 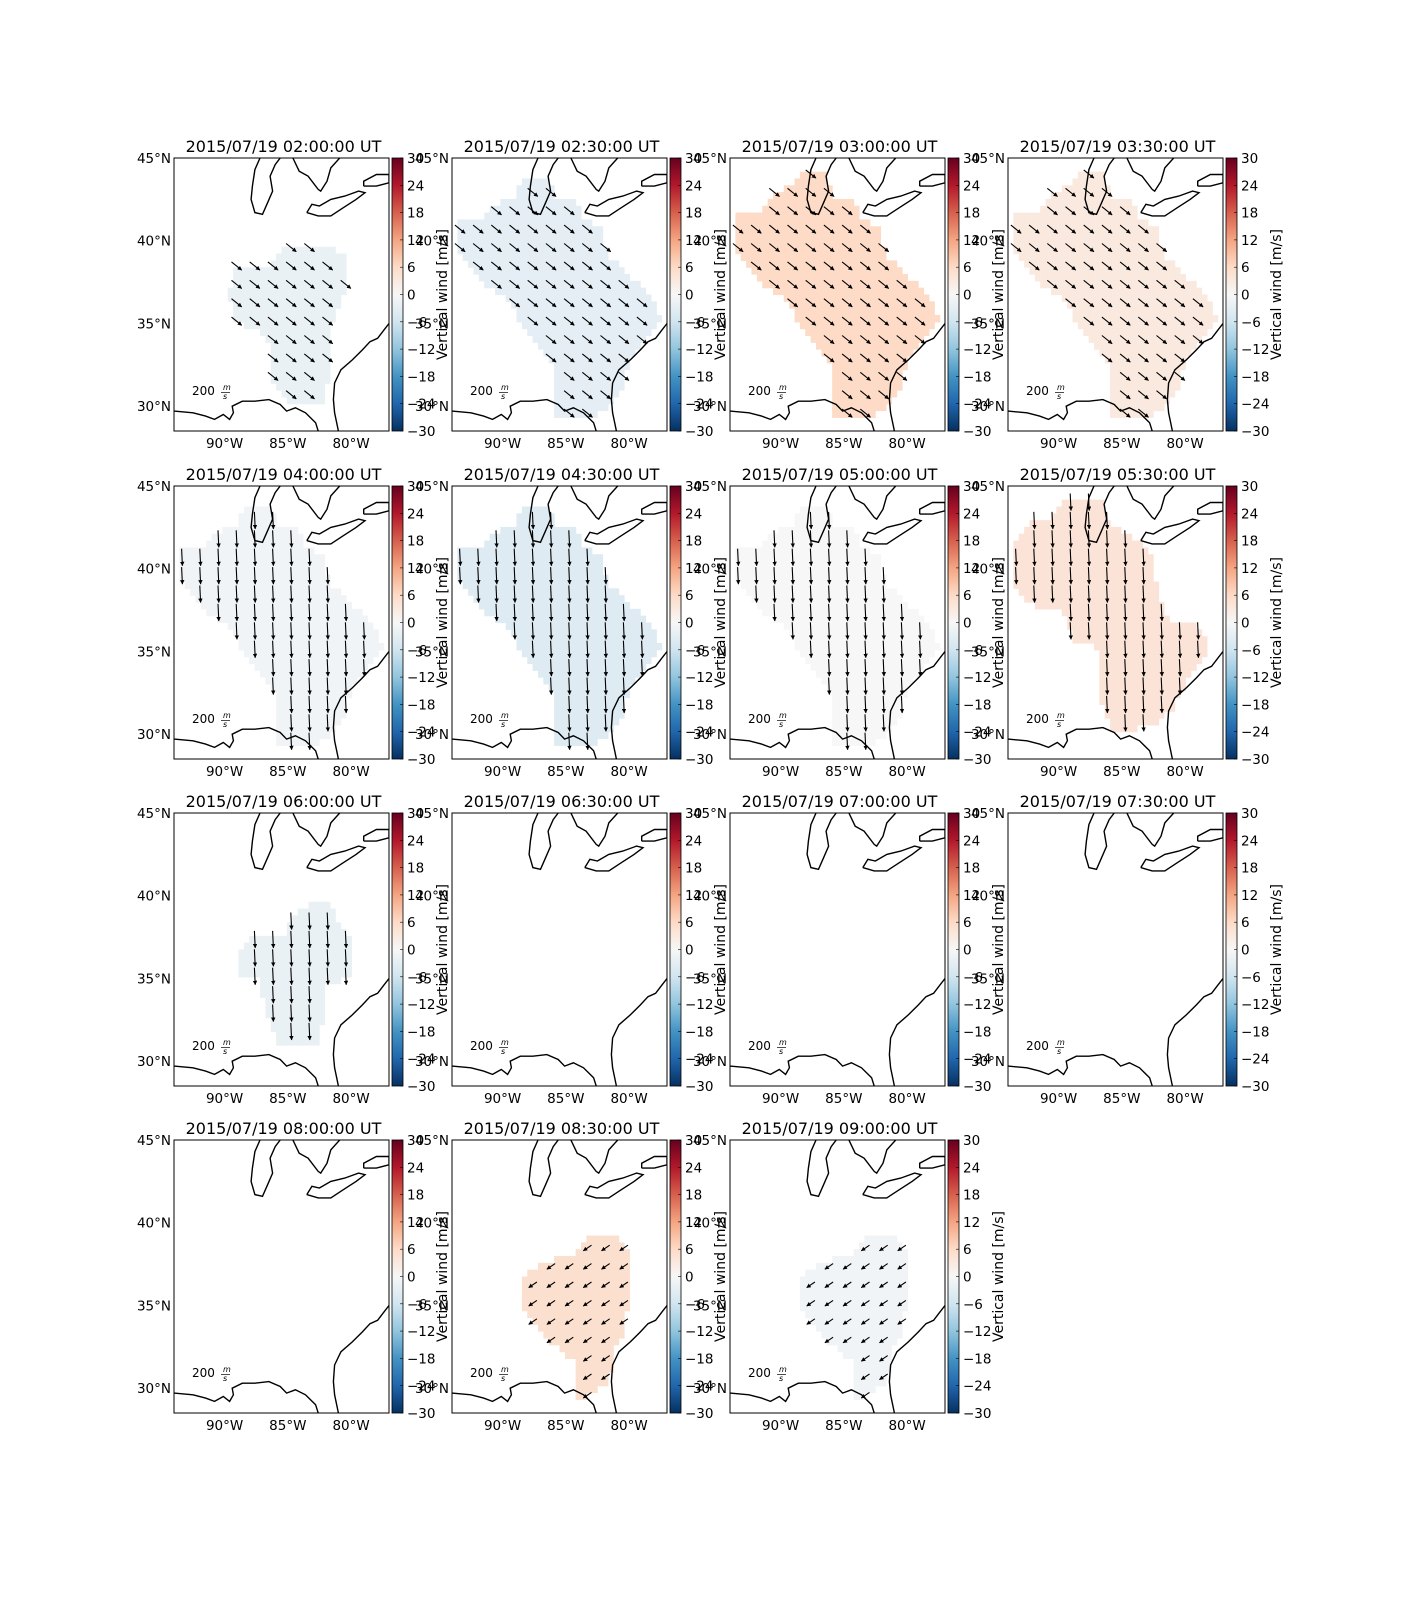 What do you see at coordinates (281, 294) in the screenshot?
I see `panel-frame` at bounding box center [281, 294].